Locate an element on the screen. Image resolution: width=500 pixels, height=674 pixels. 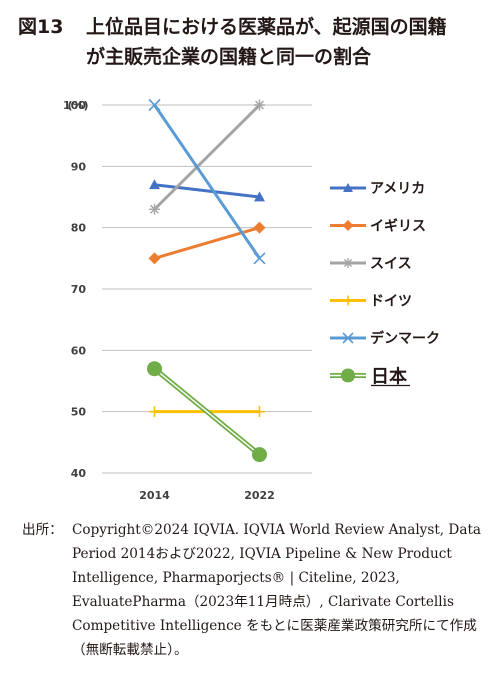
legend-item: ドイツ is located at coordinates (371, 302).